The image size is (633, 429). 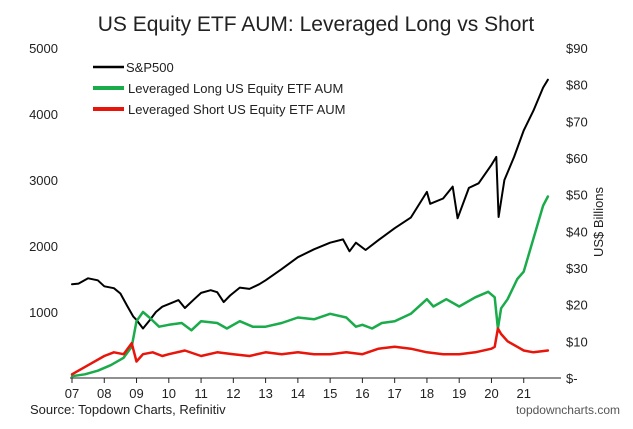 What do you see at coordinates (265, 393) in the screenshot?
I see `x-tick-label: 13` at bounding box center [265, 393].